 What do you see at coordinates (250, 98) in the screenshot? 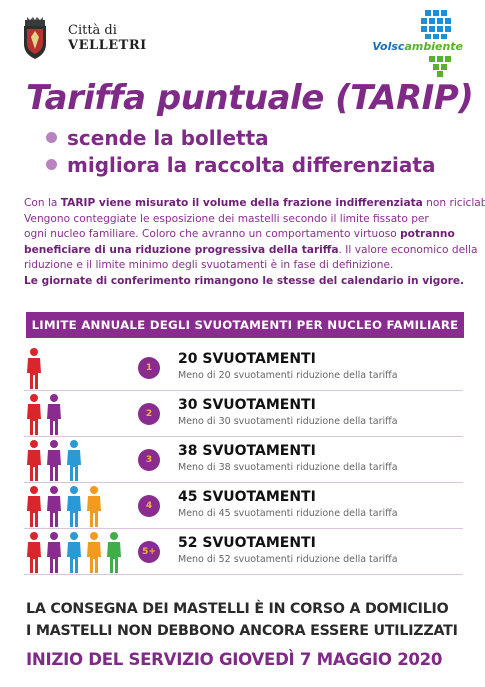
I see `page-title: Tariffa puntuale (TARIP)` at bounding box center [250, 98].